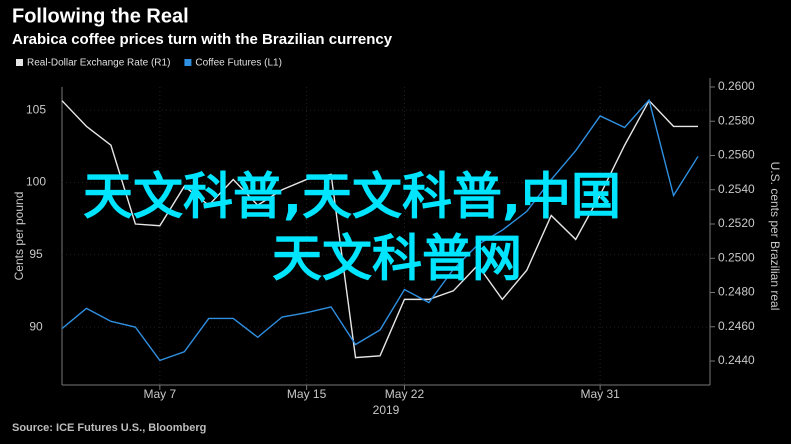 This screenshot has height=444, width=791. Describe the element at coordinates (736, 360) in the screenshot. I see `y2-tick-label: 0.2440` at that location.